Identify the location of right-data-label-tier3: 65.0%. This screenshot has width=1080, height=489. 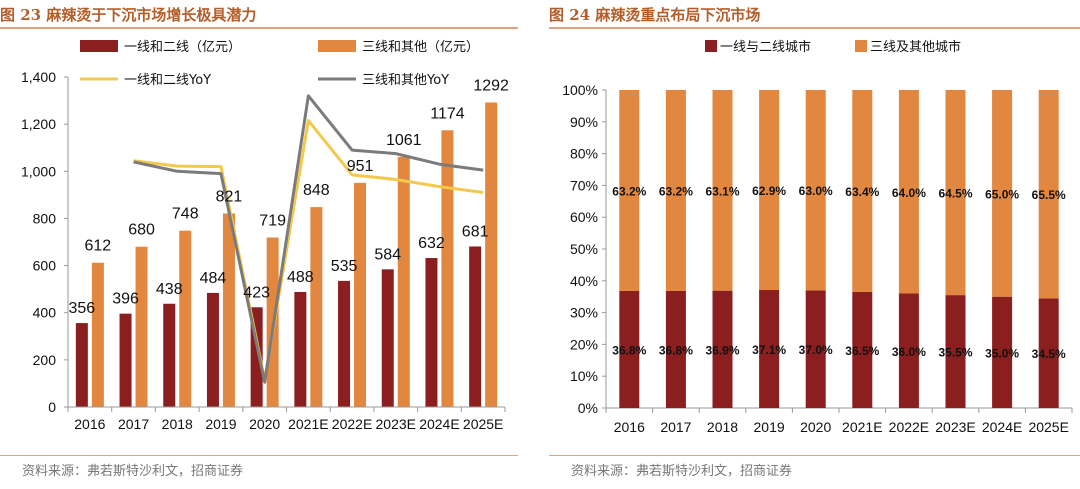
(1002, 194).